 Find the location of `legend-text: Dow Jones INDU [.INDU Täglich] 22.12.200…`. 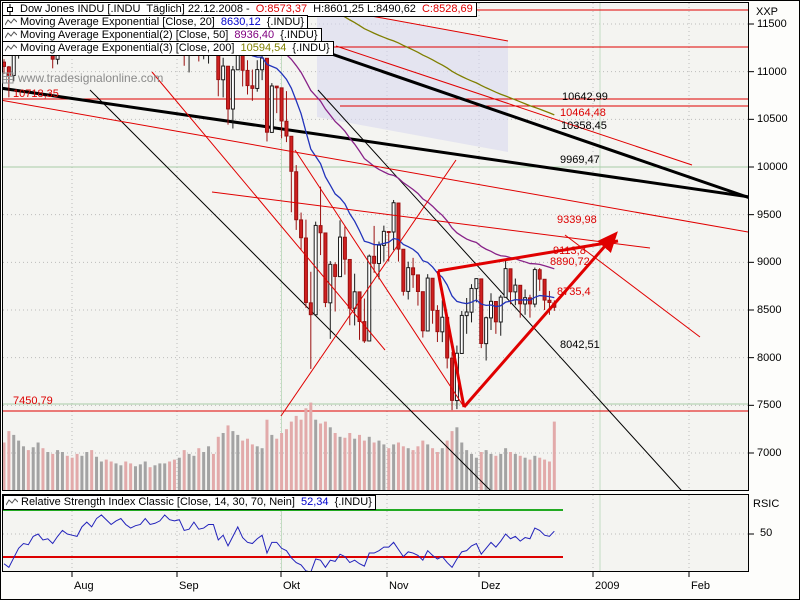

legend-text: Dow Jones INDU [.INDU Täglich] 22.12.200… is located at coordinates (136, 9).